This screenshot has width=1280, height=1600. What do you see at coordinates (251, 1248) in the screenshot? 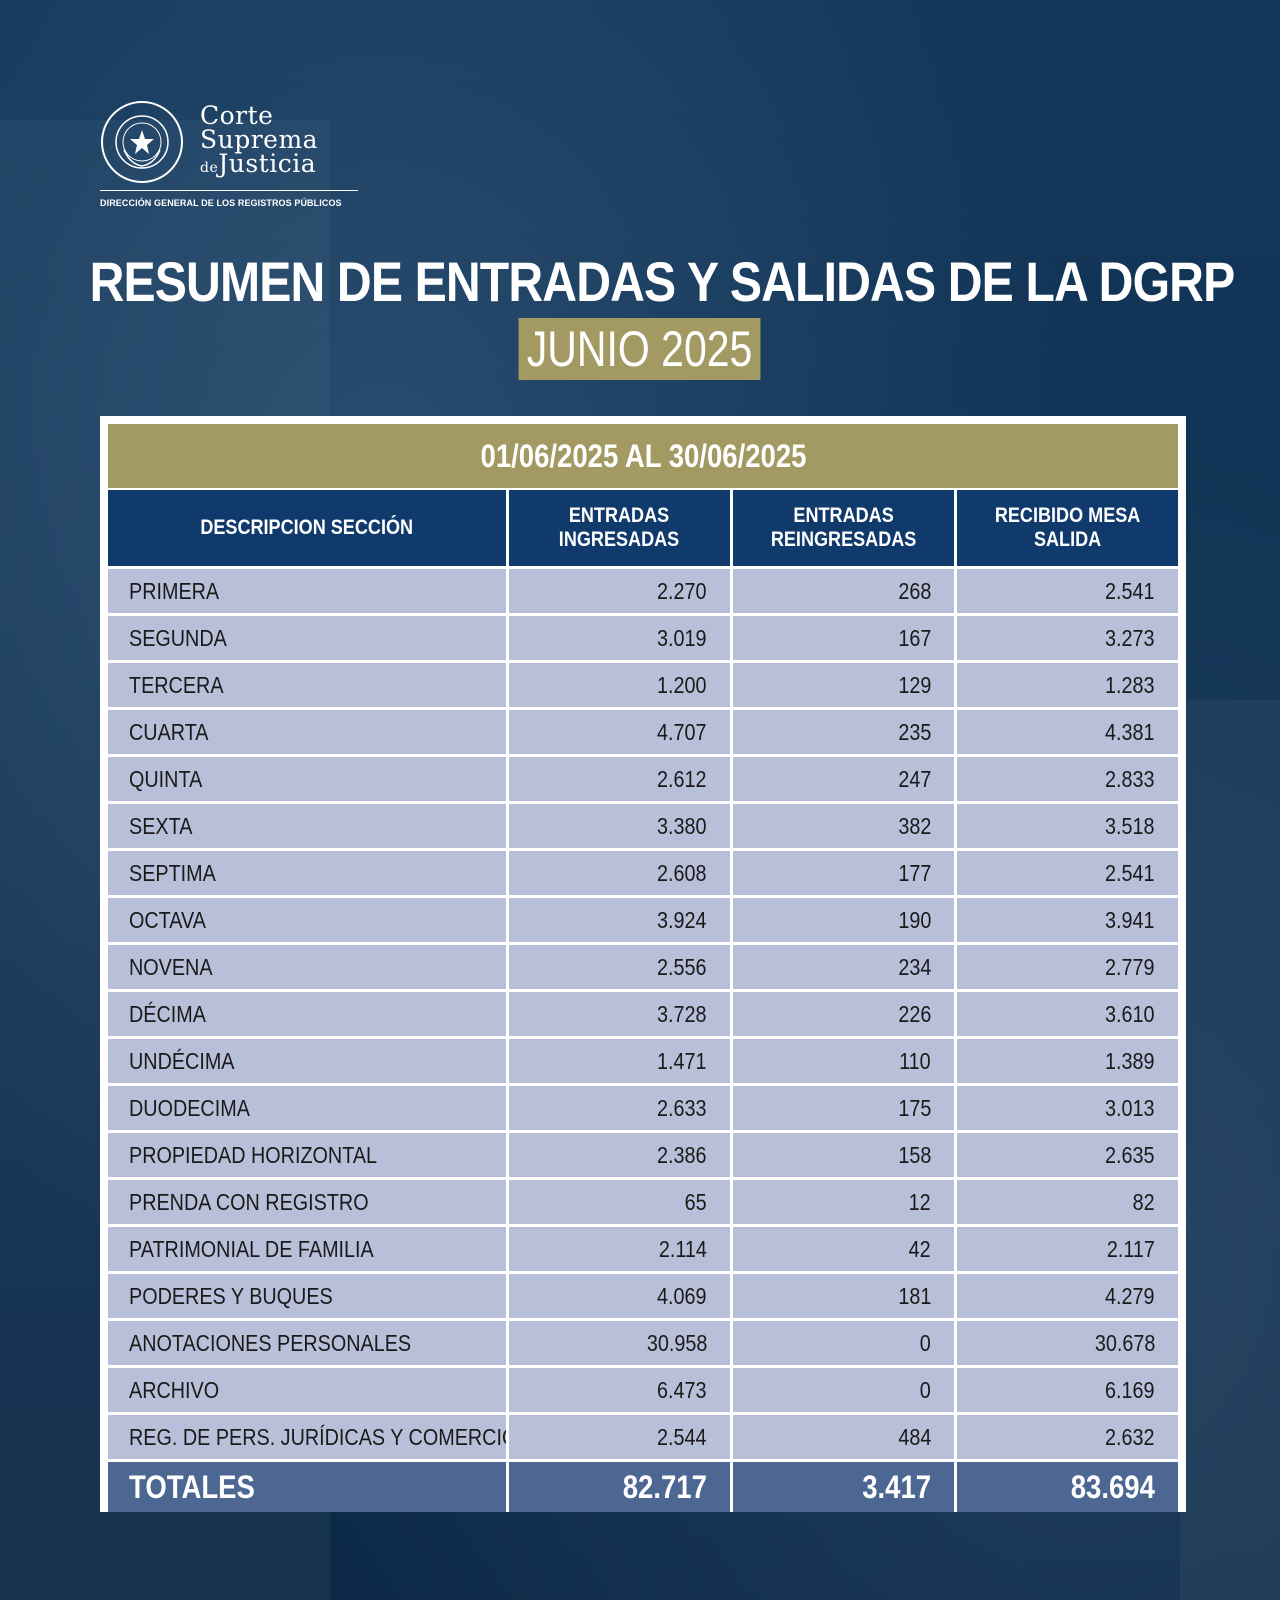
I see `section-name: PATRIMONIAL DE FAMILIA` at bounding box center [251, 1248].